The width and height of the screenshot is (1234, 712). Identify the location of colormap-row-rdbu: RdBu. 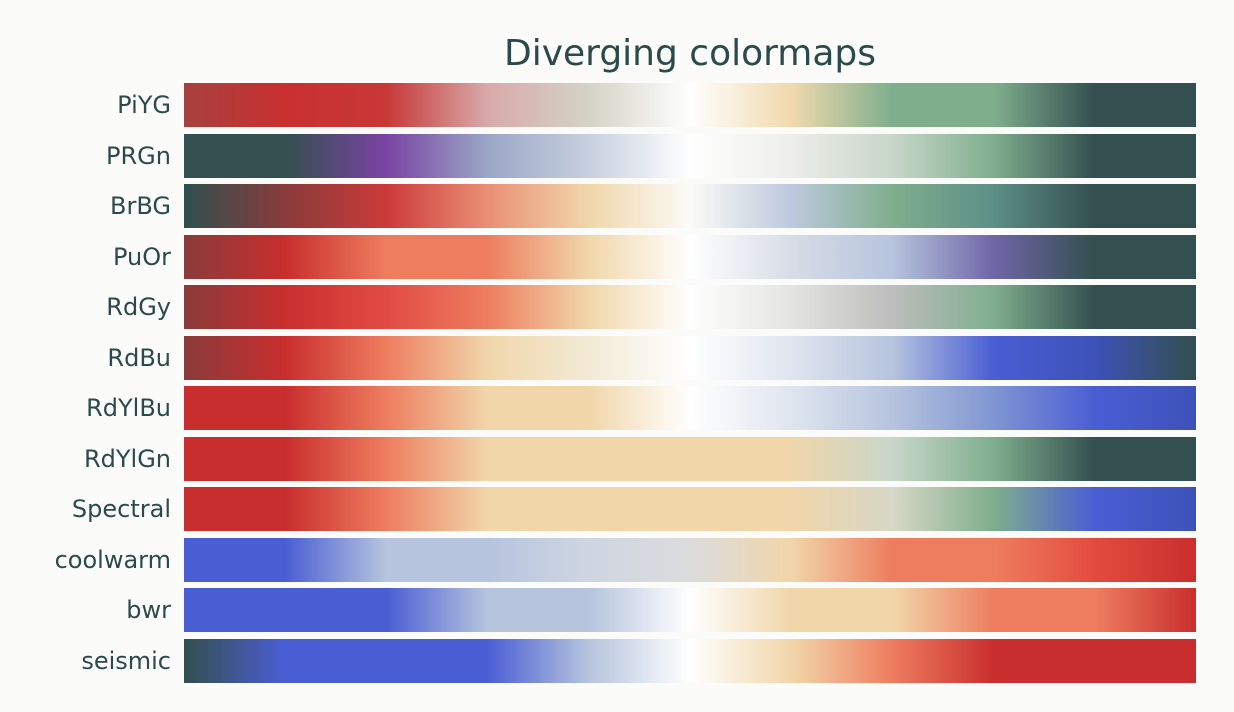
(617, 358).